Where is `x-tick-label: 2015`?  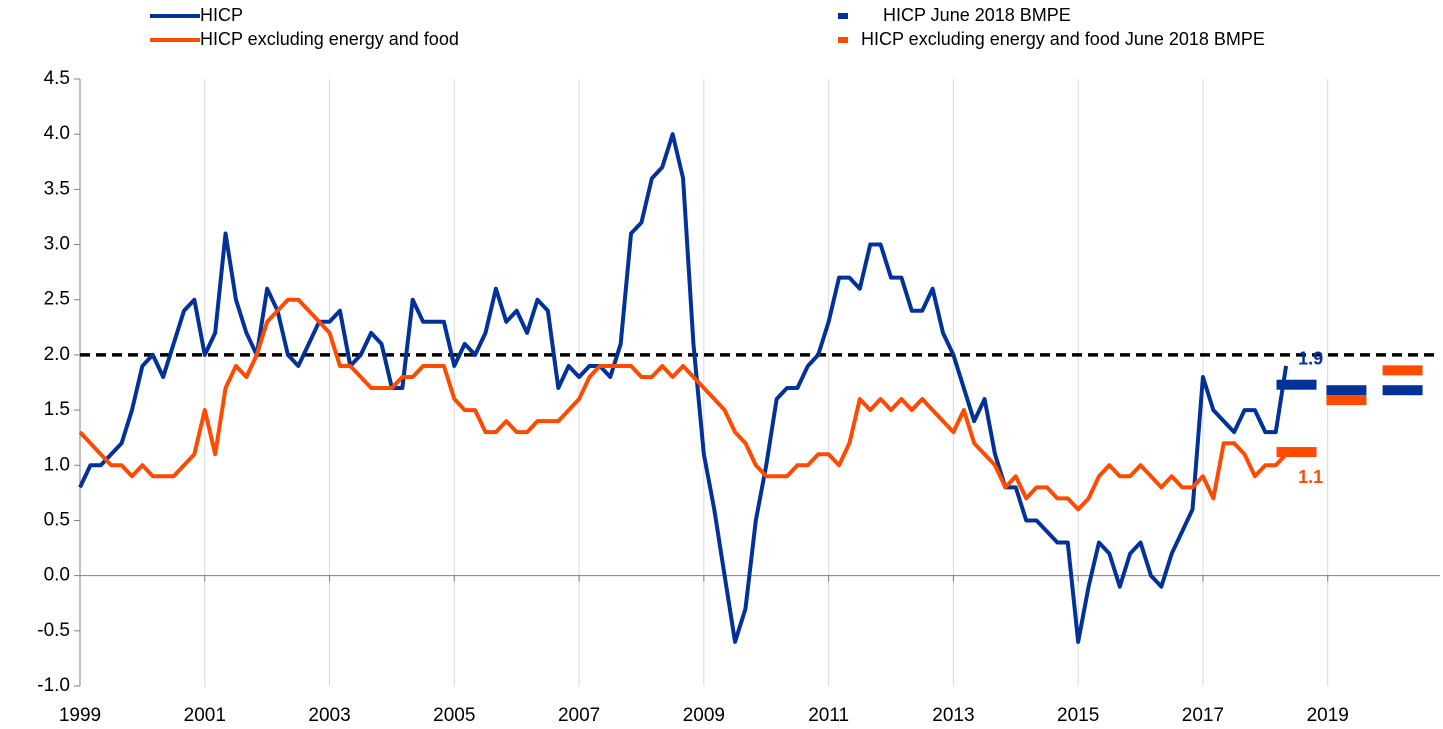 x-tick-label: 2015 is located at coordinates (1078, 715).